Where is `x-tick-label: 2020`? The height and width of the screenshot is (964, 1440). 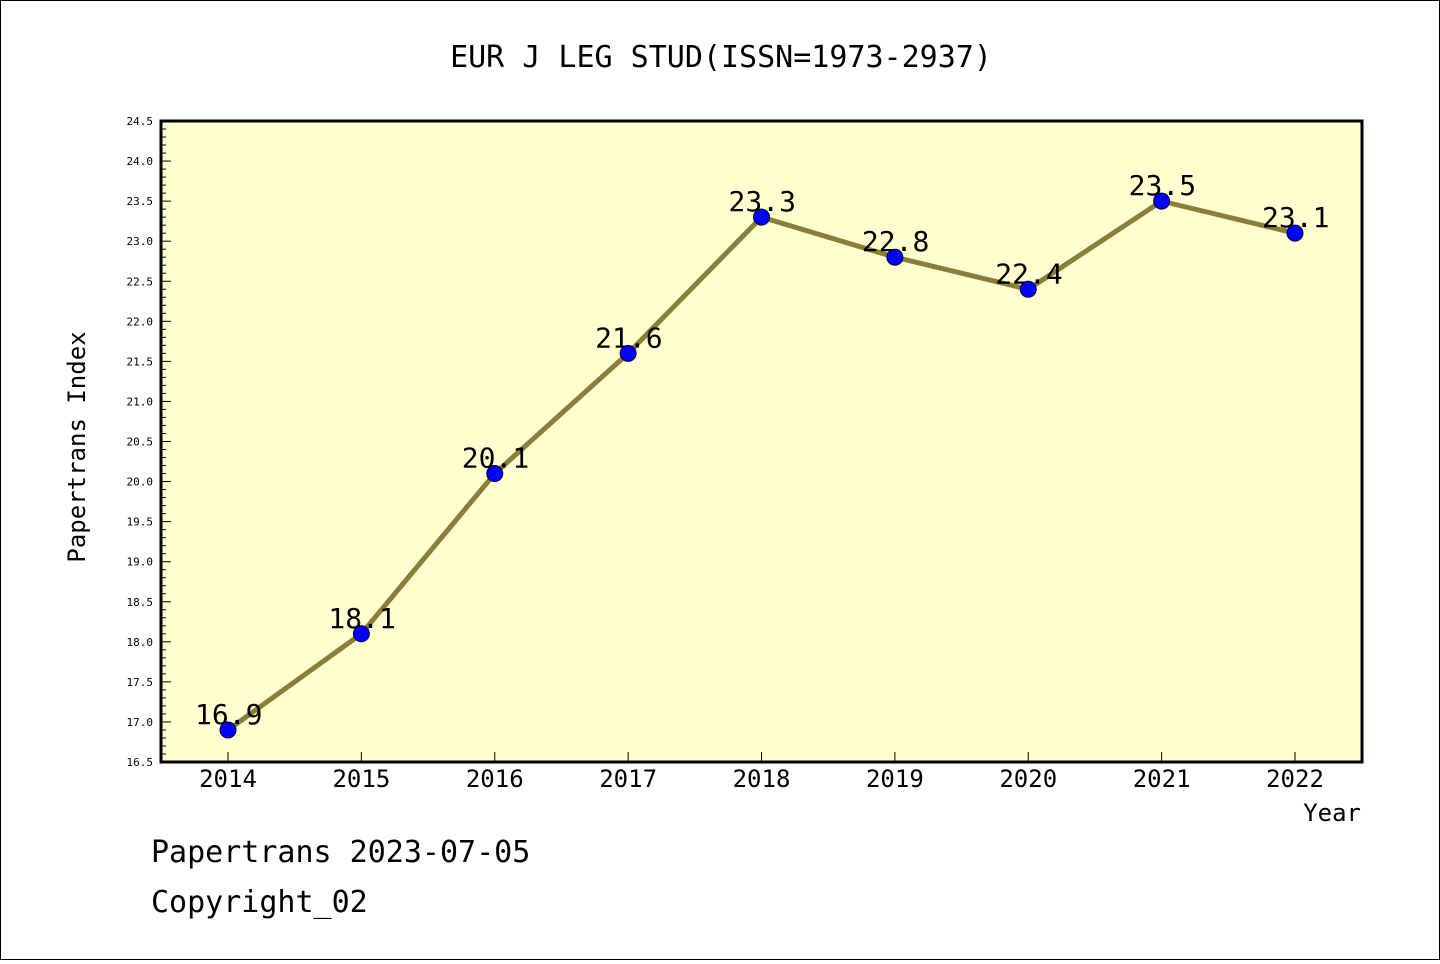 x-tick-label: 2020 is located at coordinates (1028, 779).